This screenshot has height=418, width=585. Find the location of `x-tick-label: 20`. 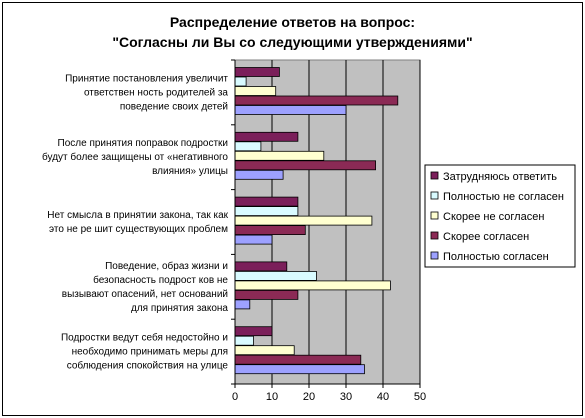

x-tick-label: 20 is located at coordinates (309, 397).